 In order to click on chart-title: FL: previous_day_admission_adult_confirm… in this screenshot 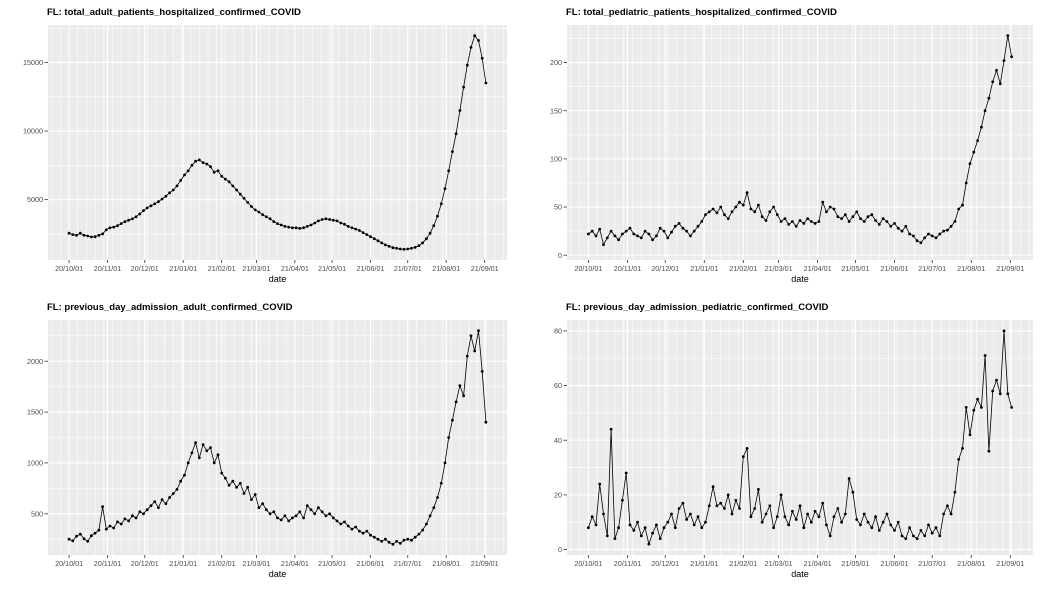, I will do `click(170, 307)`.